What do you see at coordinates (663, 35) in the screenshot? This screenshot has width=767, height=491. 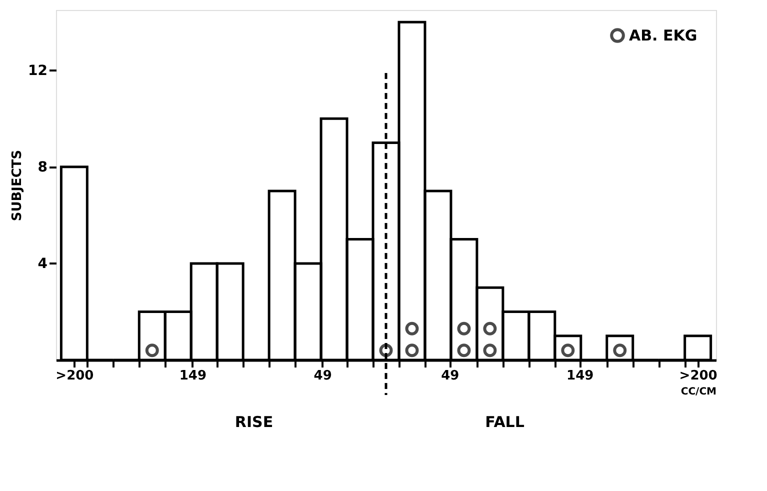 I see `legend-label: AB. EKG` at bounding box center [663, 35].